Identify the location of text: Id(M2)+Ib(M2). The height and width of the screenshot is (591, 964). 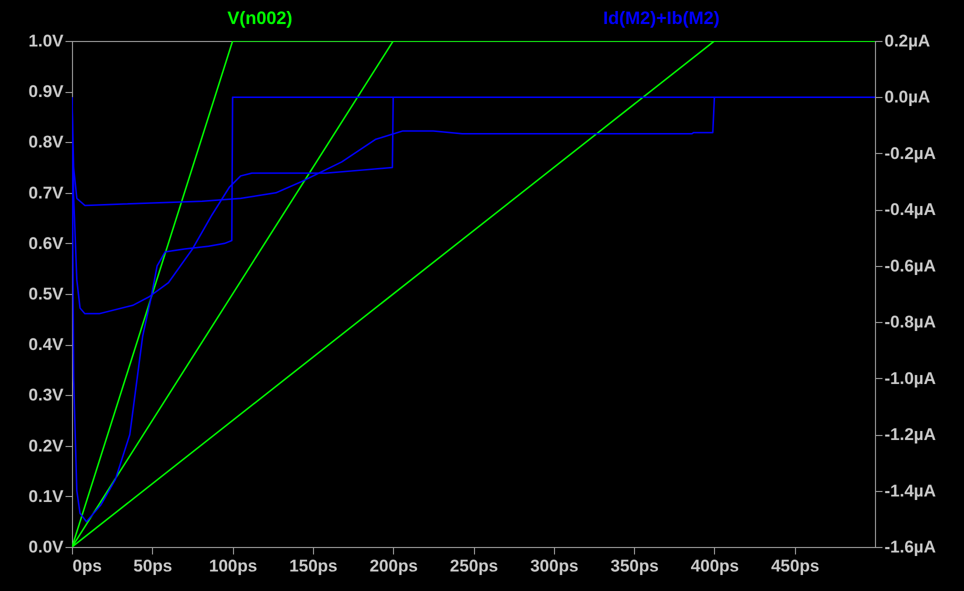
(661, 18).